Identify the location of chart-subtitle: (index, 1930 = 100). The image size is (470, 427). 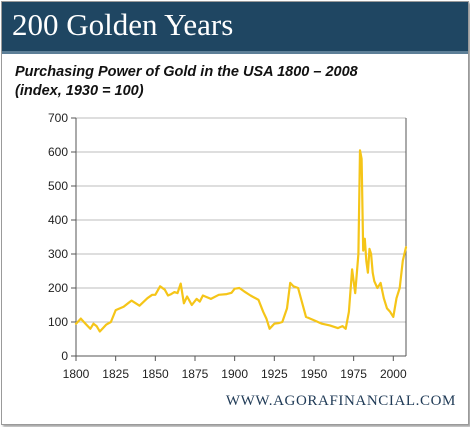
(79, 91).